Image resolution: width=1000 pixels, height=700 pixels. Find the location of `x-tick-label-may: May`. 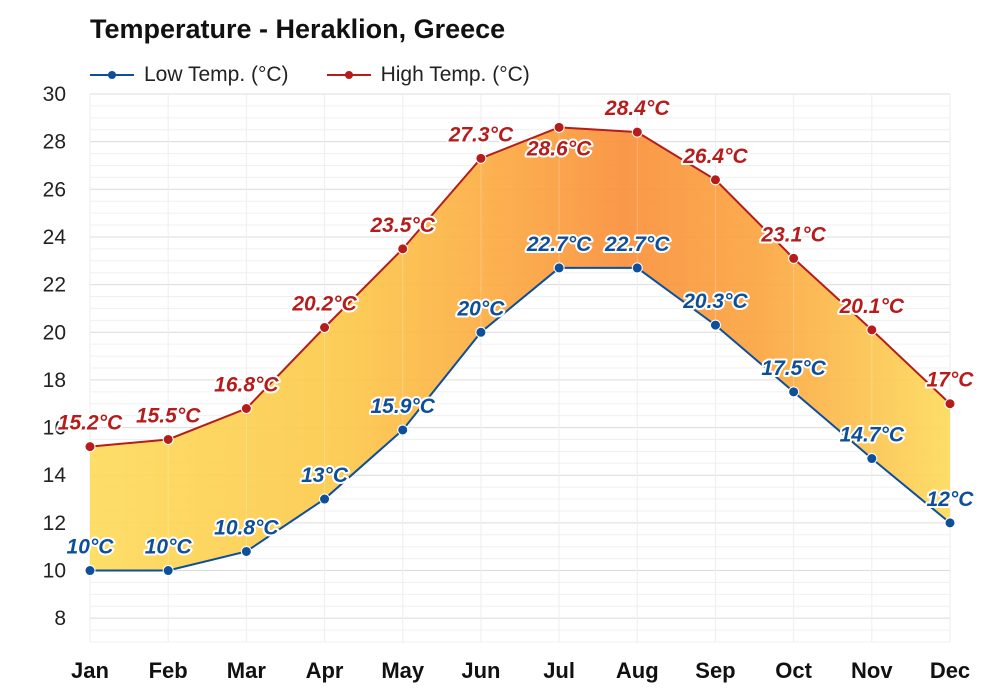

x-tick-label-may: May is located at coordinates (403, 670).